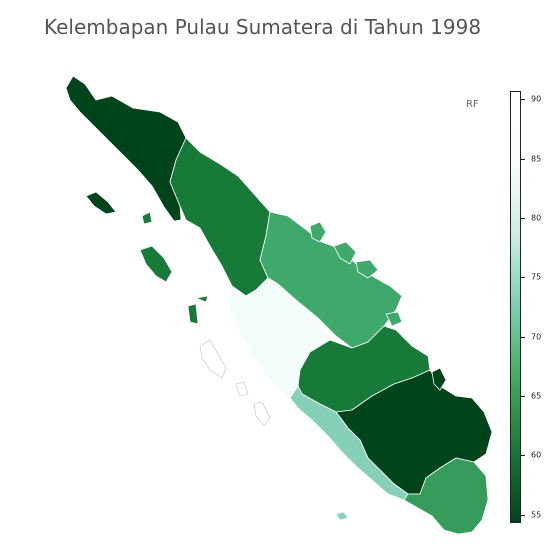 This screenshot has width=551, height=557. What do you see at coordinates (536, 515) in the screenshot?
I see `colorbar-tick-label: 55` at bounding box center [536, 515].